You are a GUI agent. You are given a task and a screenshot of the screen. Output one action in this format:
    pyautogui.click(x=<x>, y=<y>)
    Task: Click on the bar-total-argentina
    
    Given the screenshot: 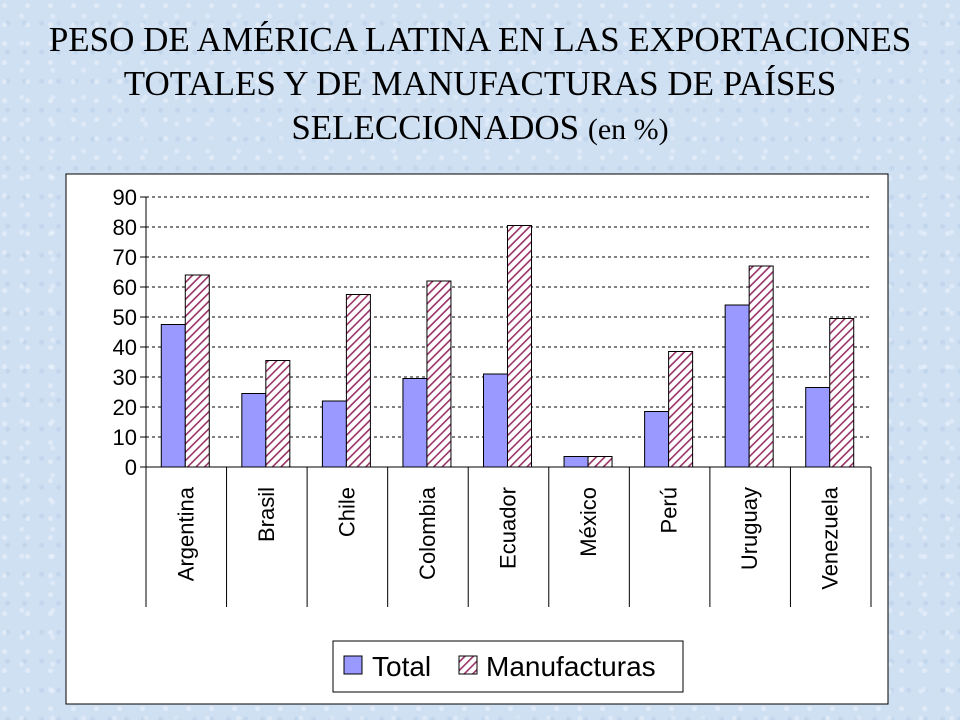 What is the action you would take?
    pyautogui.click(x=173, y=396)
    